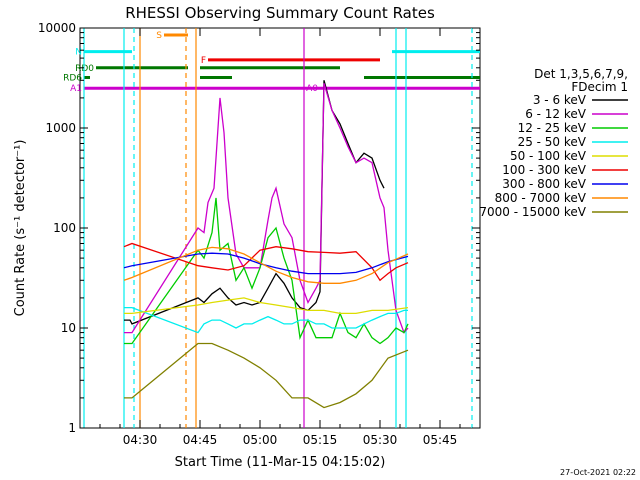 The image size is (640, 480). What do you see at coordinates (57, 28) in the screenshot?
I see `y-tick-label-4: 10000` at bounding box center [57, 28].